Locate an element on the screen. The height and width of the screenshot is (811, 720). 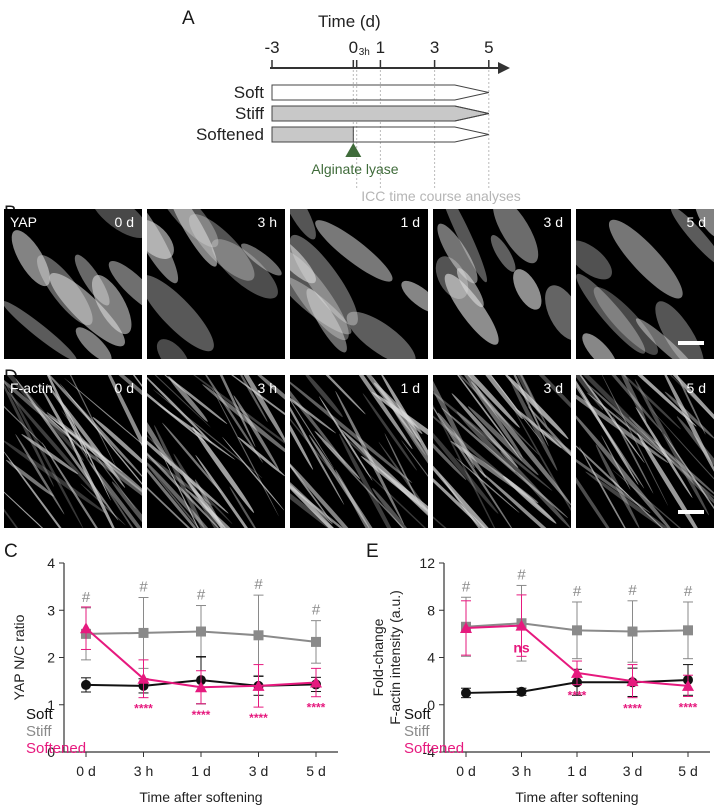
timeline-bar-fill is located at coordinates (380, 113).